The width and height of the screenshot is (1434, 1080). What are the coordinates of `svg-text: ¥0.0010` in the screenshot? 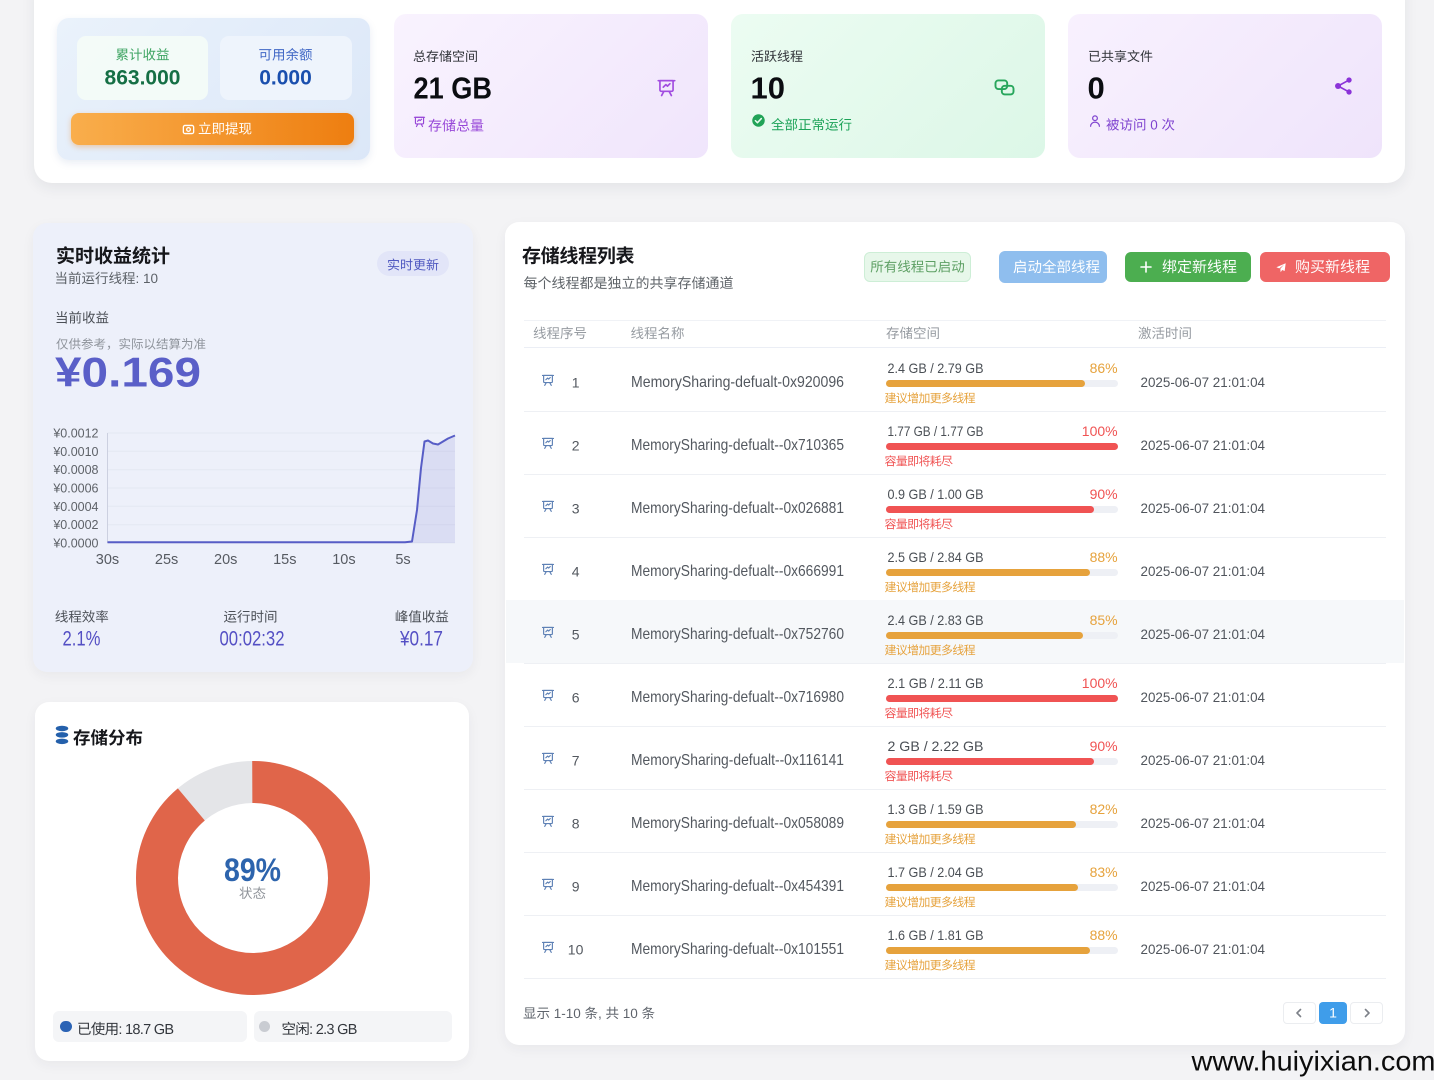 It's located at (75, 452).